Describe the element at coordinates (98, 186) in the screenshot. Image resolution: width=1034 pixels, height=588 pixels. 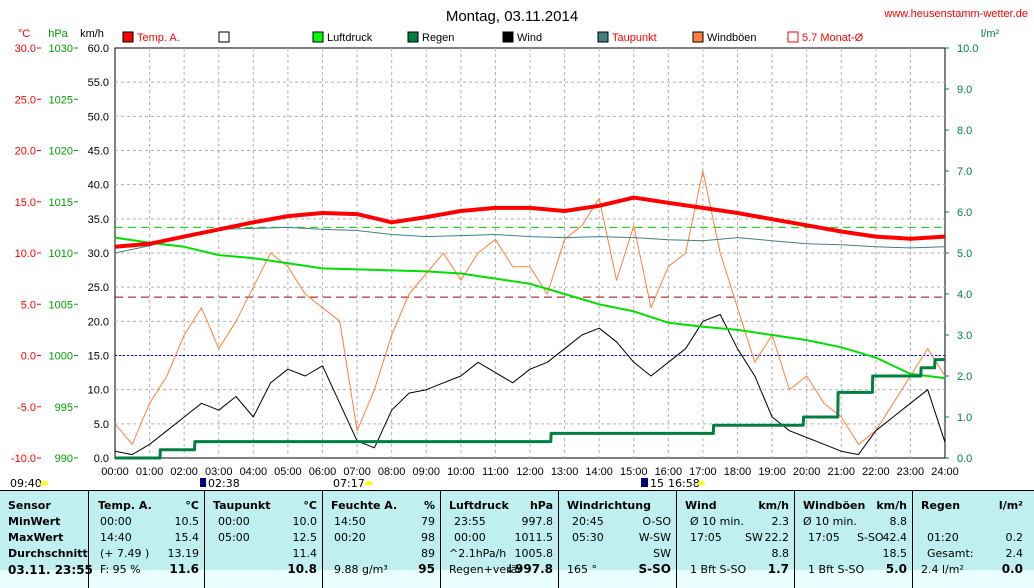
I see `wind-tick-label: 40.0` at that location.